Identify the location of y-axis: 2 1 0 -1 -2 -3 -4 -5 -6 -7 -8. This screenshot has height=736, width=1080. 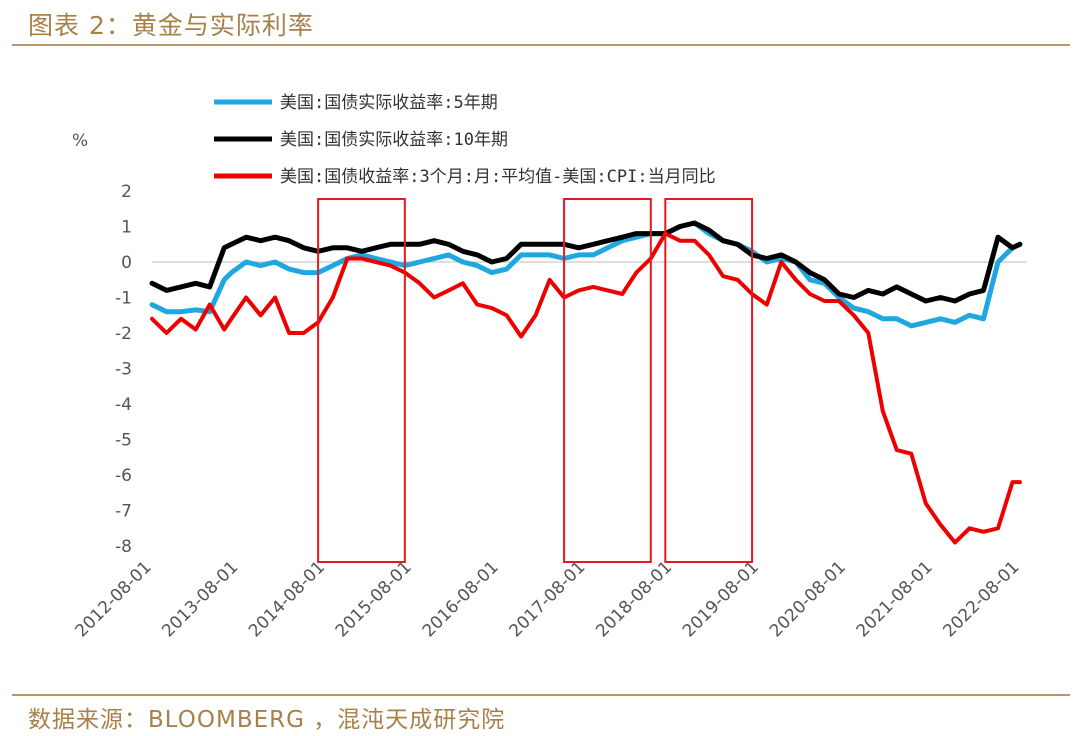
(123, 369).